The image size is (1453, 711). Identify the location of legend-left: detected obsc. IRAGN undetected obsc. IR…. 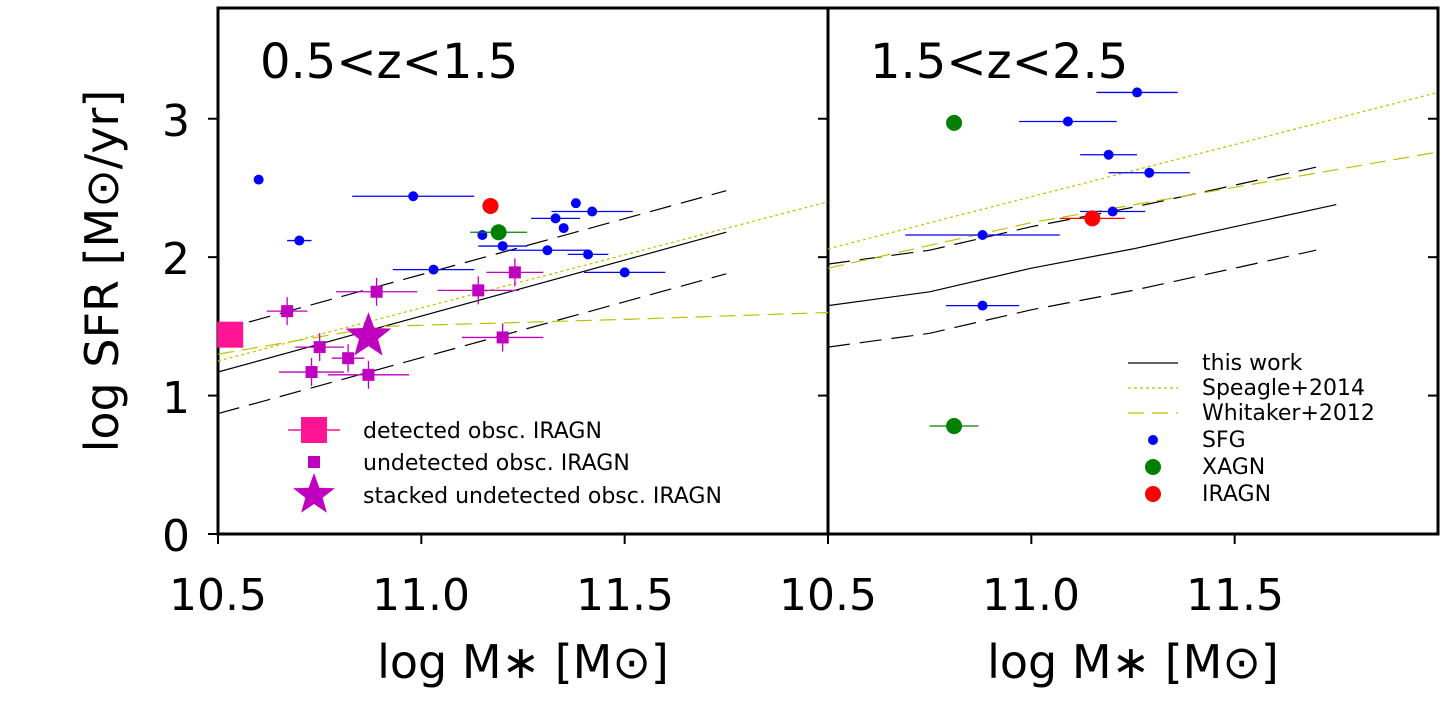
(505, 465).